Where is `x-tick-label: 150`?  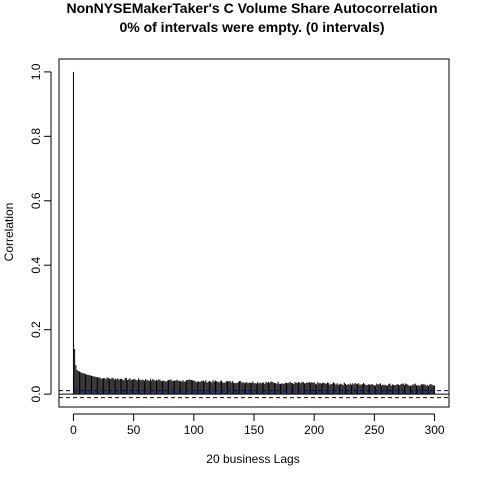
x-tick-label: 150 is located at coordinates (254, 430).